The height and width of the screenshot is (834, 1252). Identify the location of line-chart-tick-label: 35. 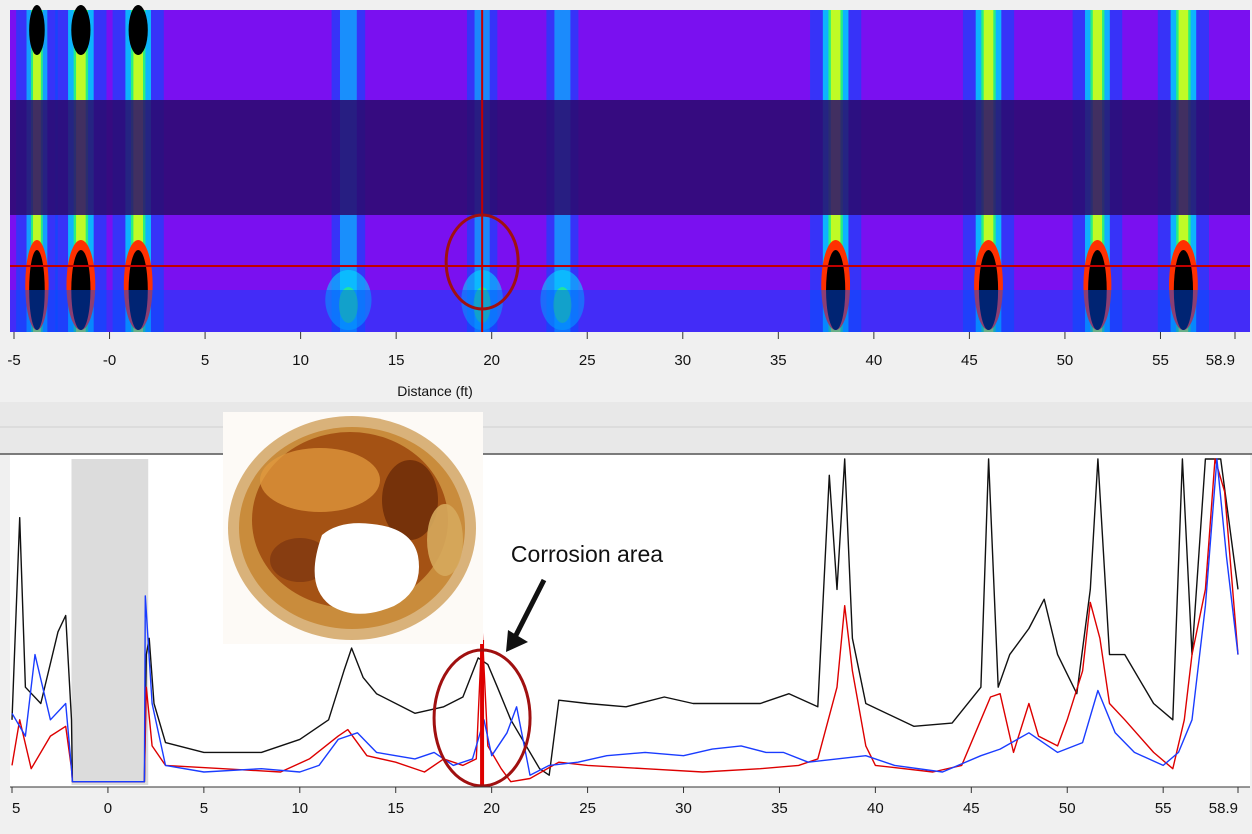
(779, 808).